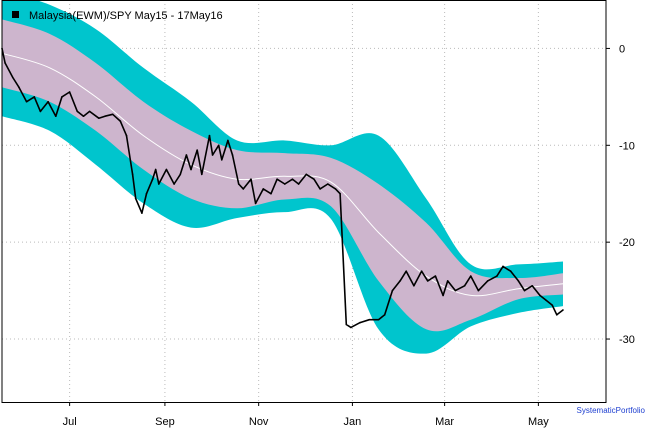 The height and width of the screenshot is (432, 648). Describe the element at coordinates (126, 16) in the screenshot. I see `legend-label: Malaysia(EWM)/SPY May15 - 17May16` at that location.